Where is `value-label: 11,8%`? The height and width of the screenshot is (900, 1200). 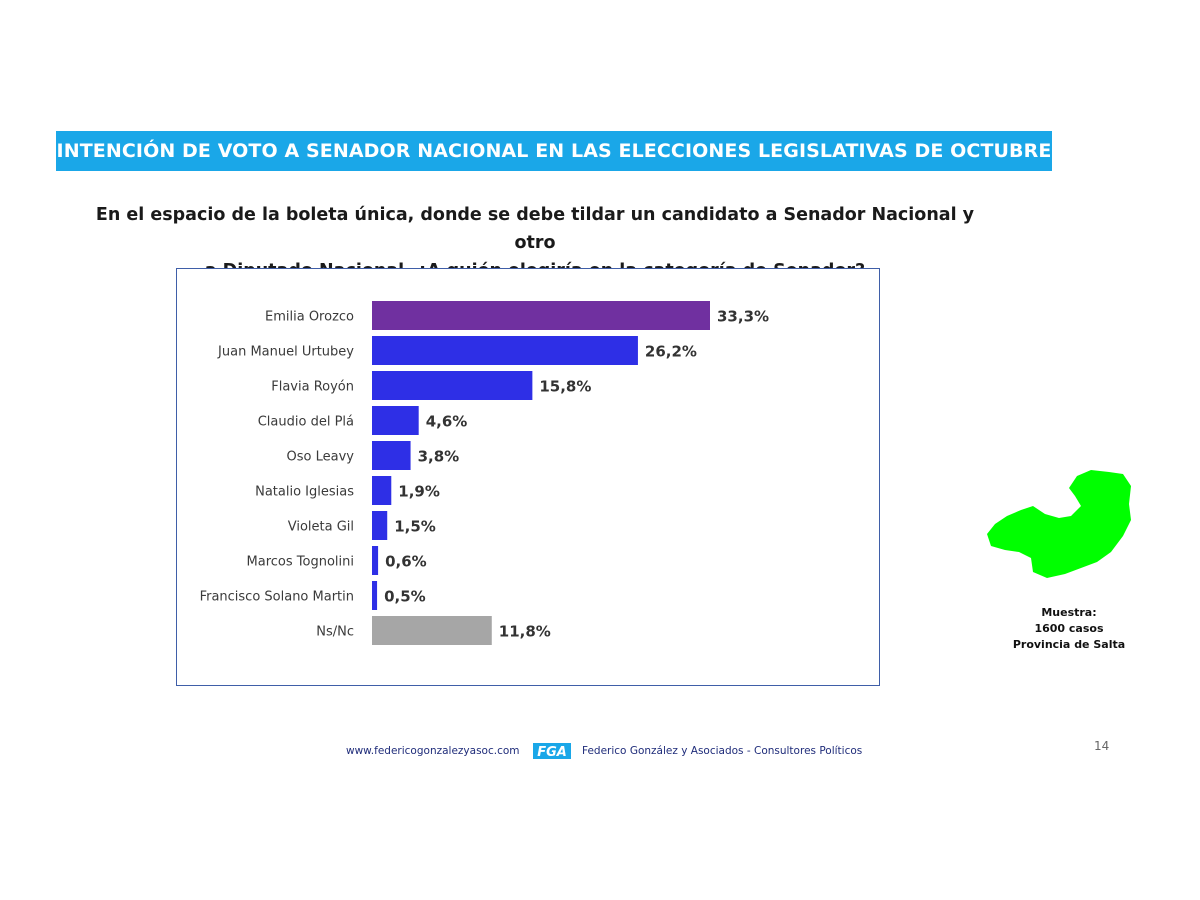 value-label: 11,8% is located at coordinates (525, 632).